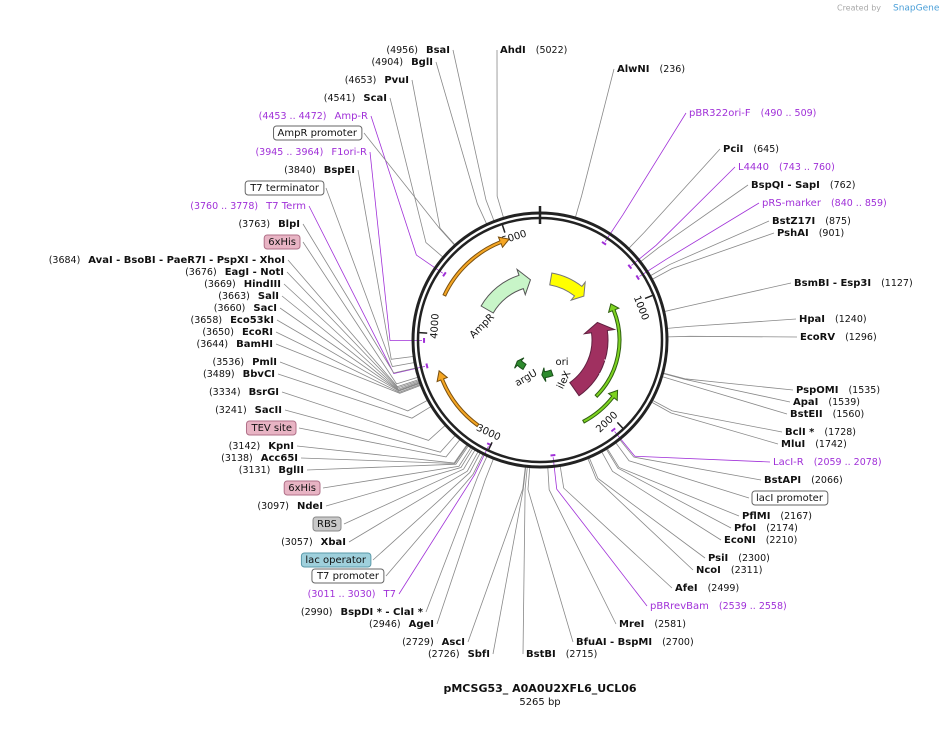 This screenshot has width=941, height=738. What do you see at coordinates (782, 528) in the screenshot?
I see `position: (2174)` at bounding box center [782, 528].